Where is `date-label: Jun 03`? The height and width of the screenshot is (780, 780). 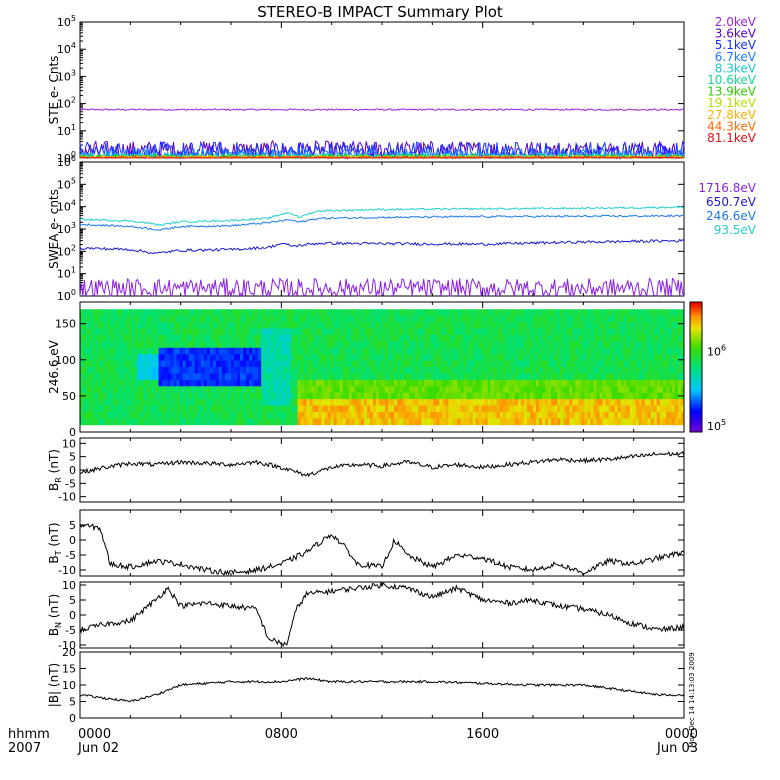
date-label: Jun 03 is located at coordinates (677, 748).